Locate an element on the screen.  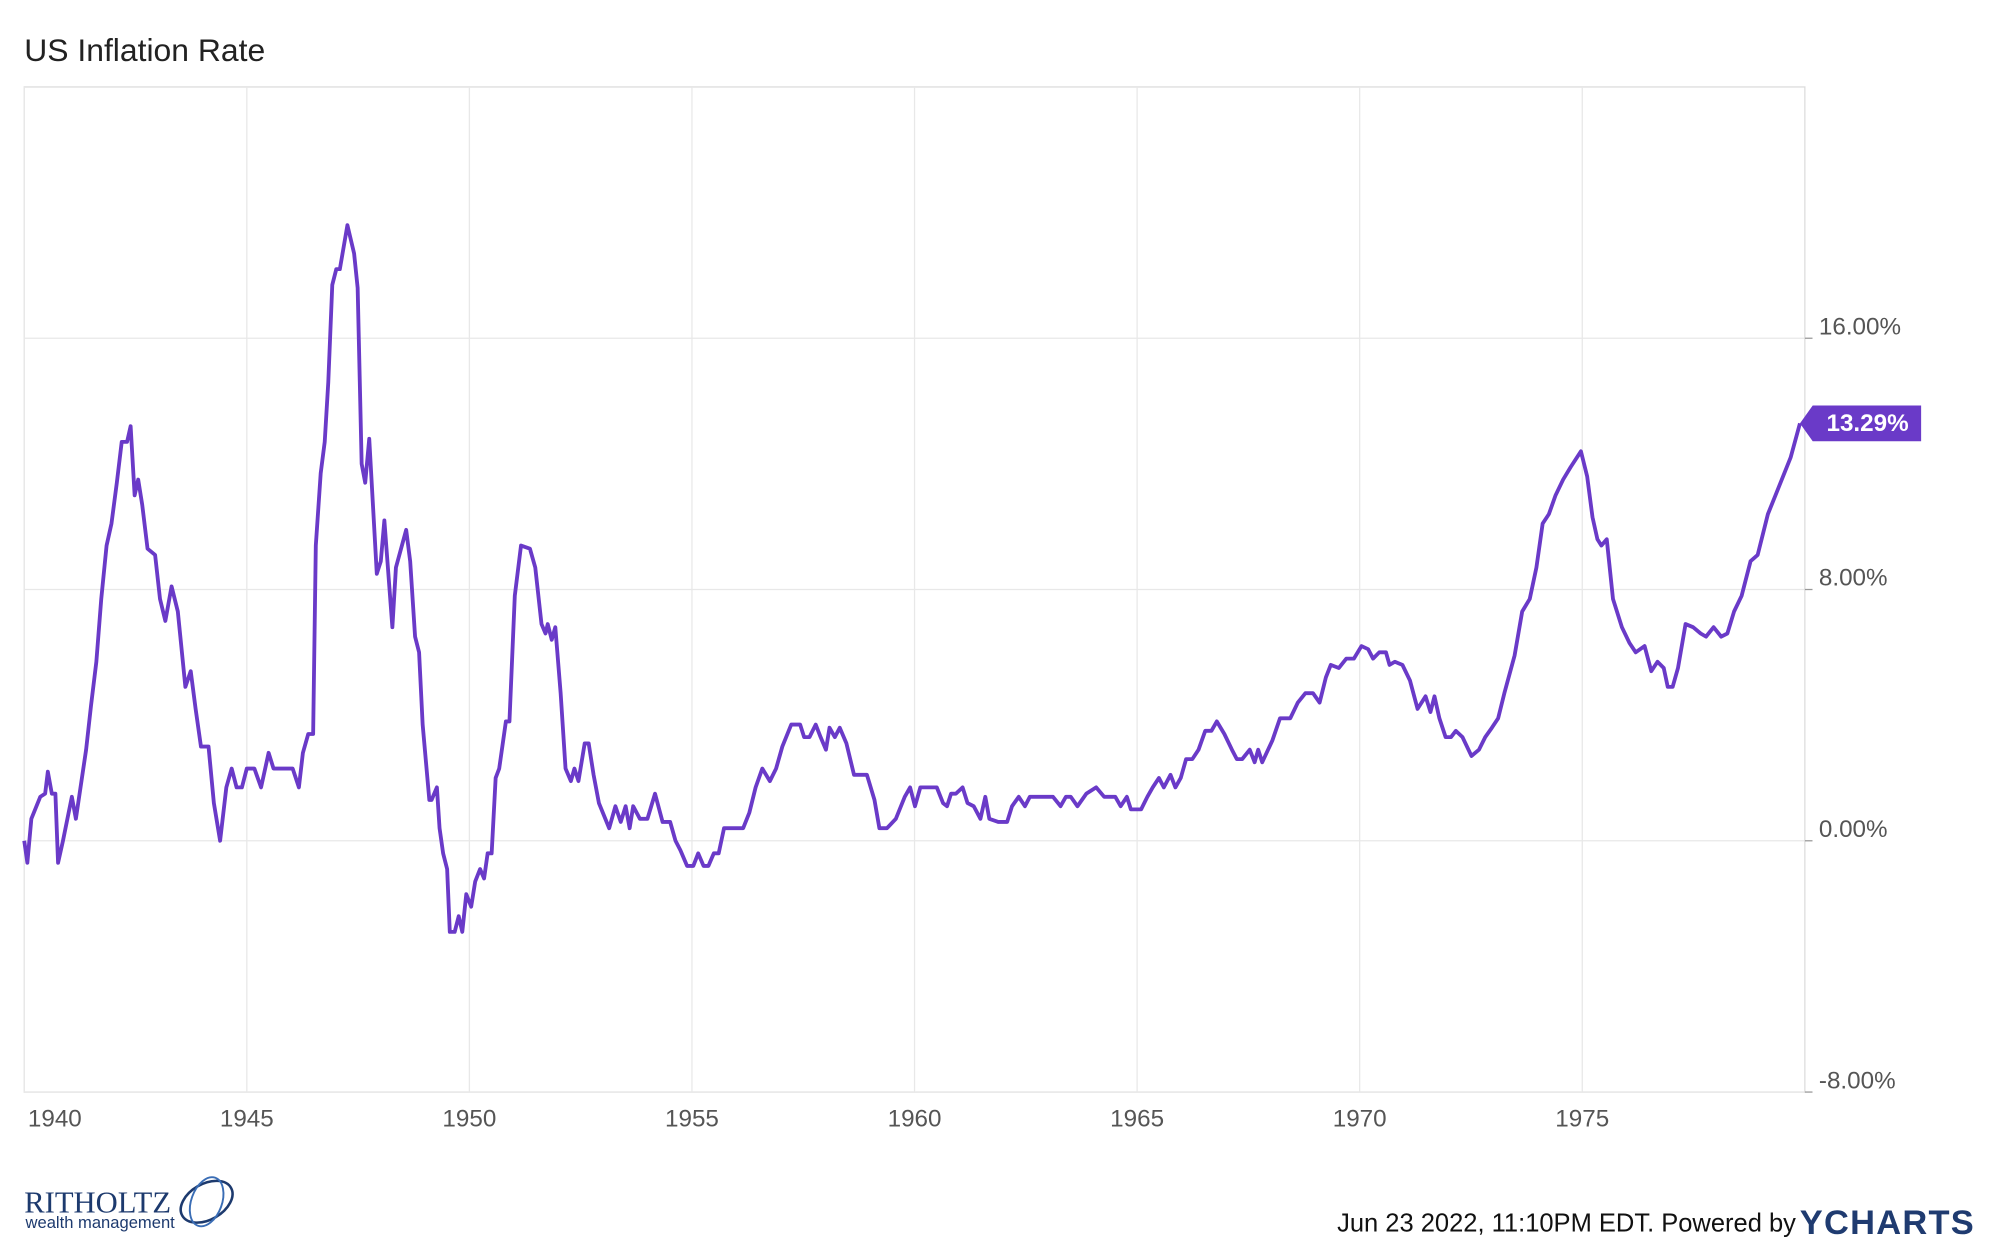
x-tick-label: 1945 is located at coordinates (247, 1119).